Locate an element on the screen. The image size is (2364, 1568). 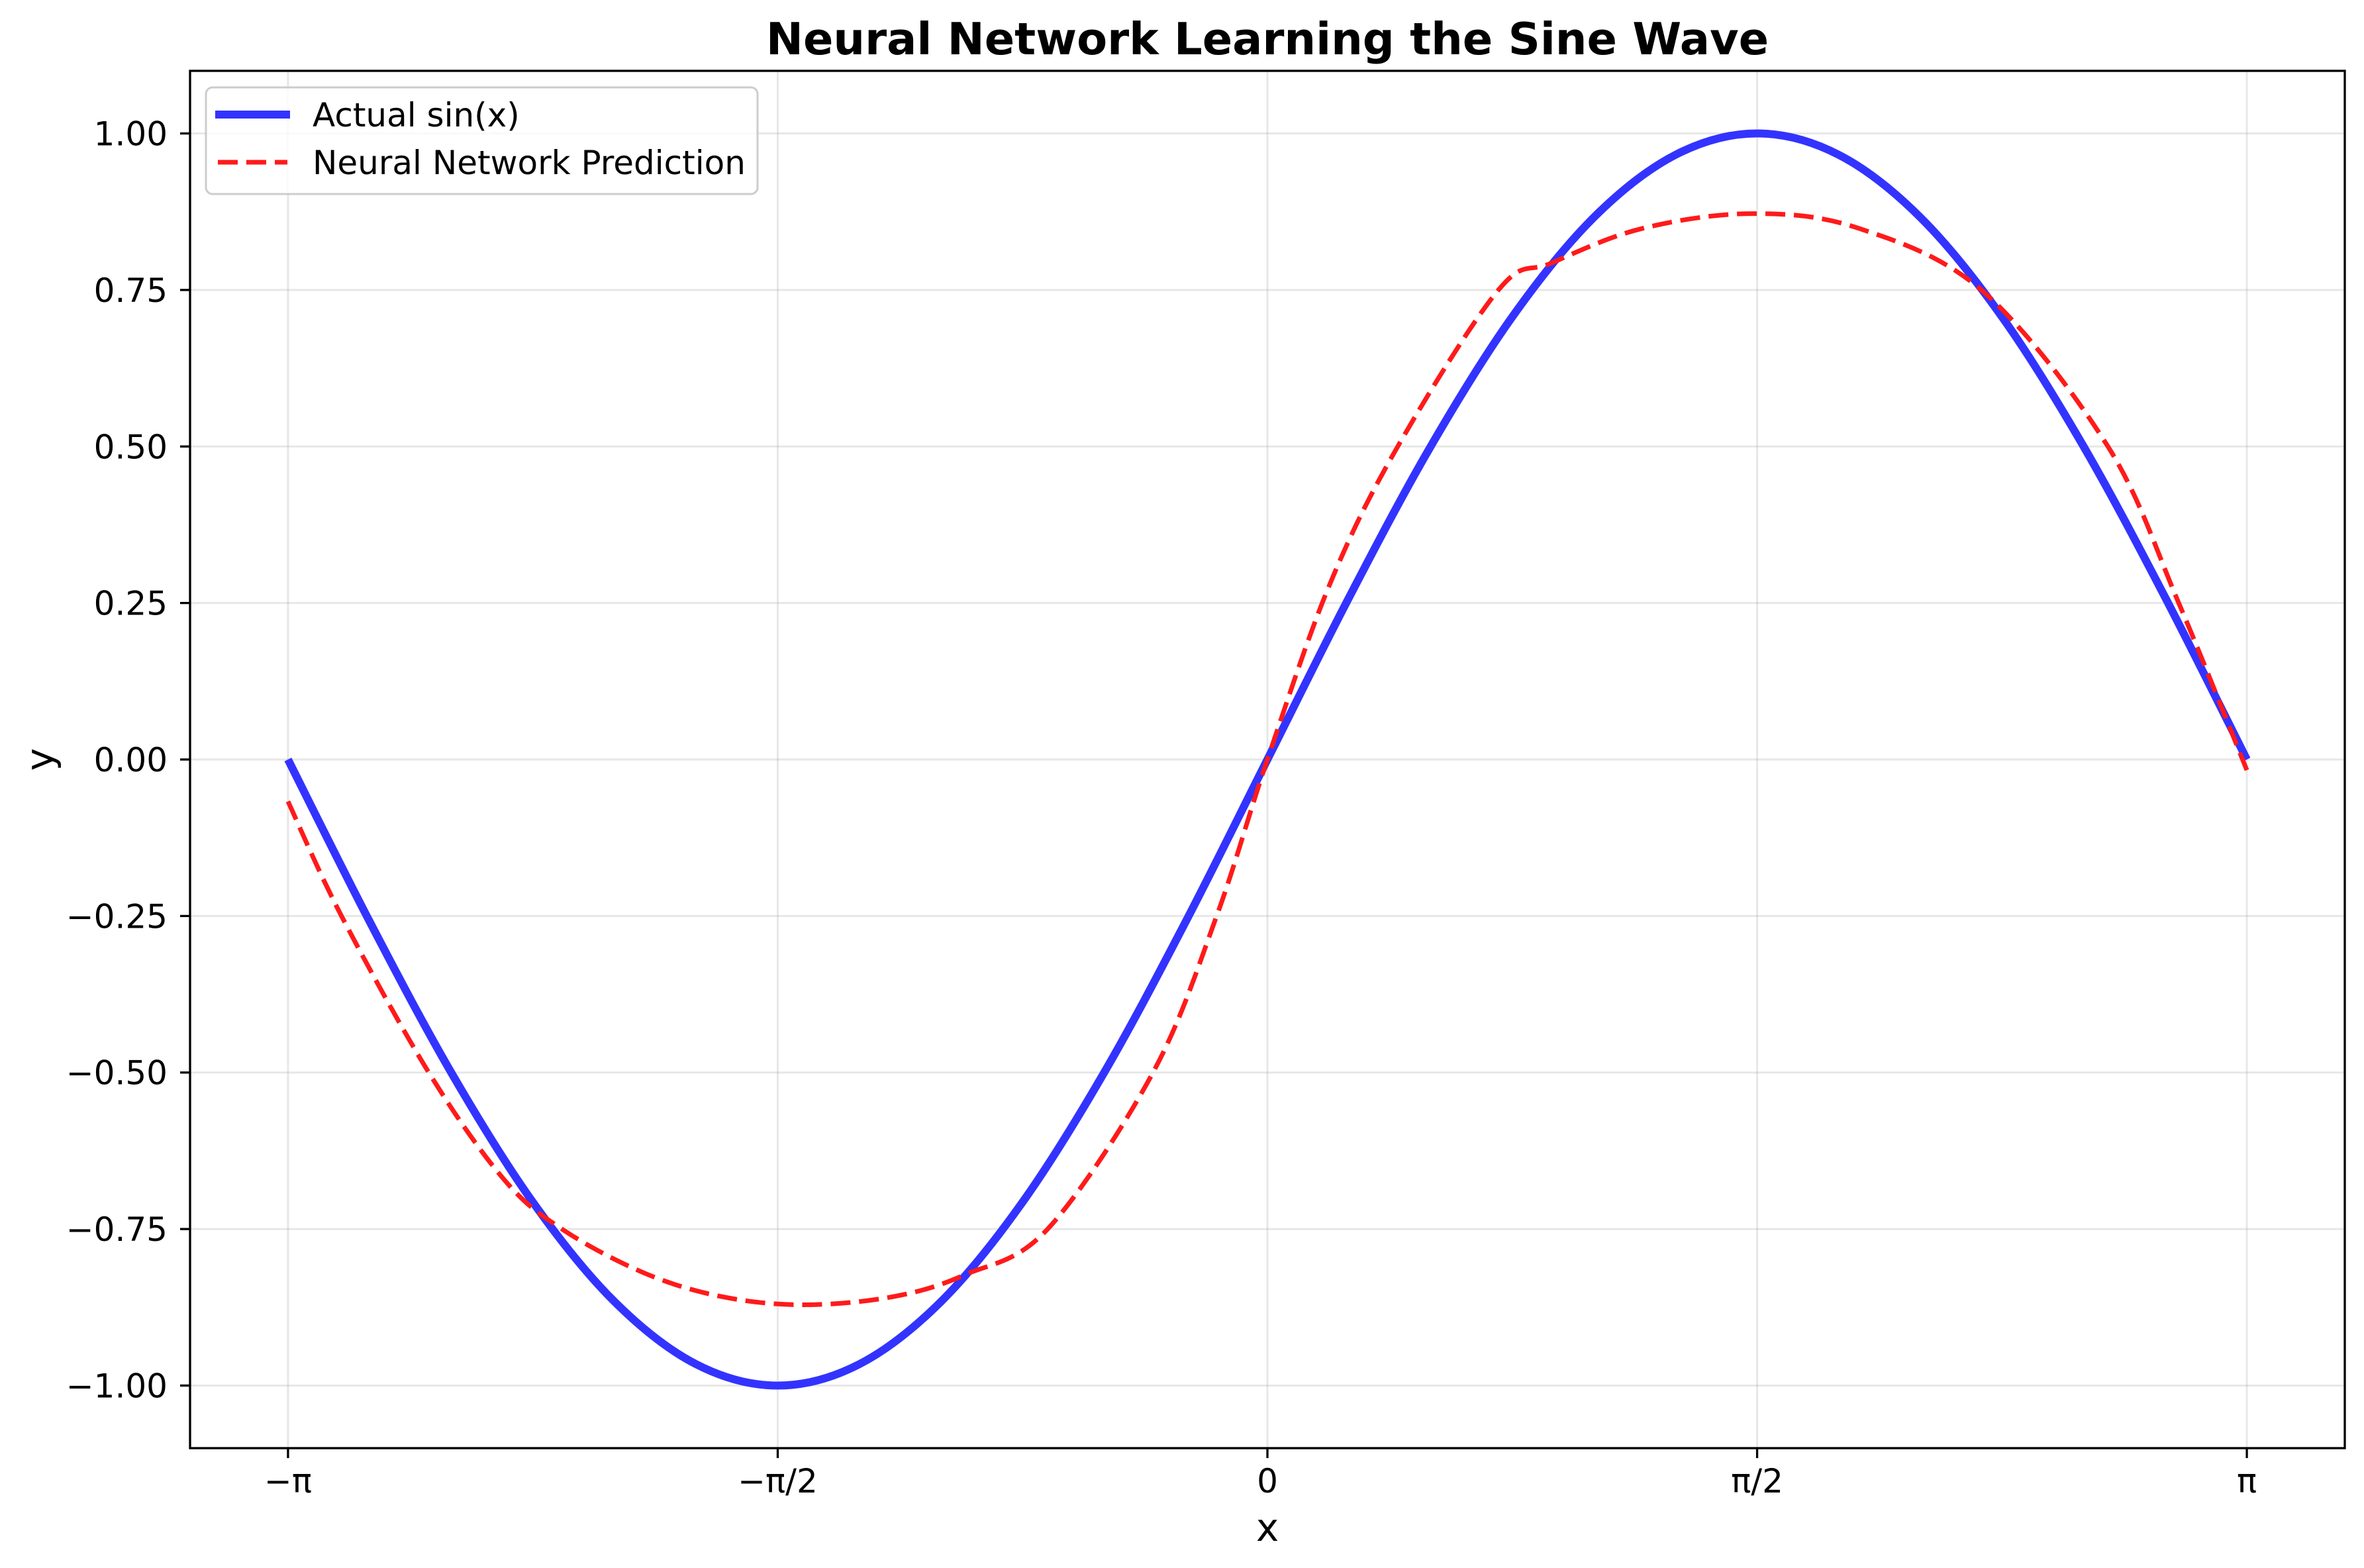
x-tick-label: π is located at coordinates (2247, 1481).